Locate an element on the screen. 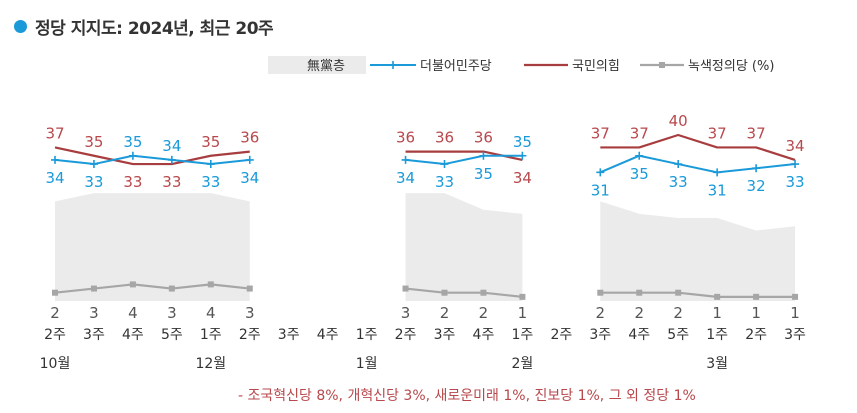  x-month-label: 10월 is located at coordinates (55, 364).